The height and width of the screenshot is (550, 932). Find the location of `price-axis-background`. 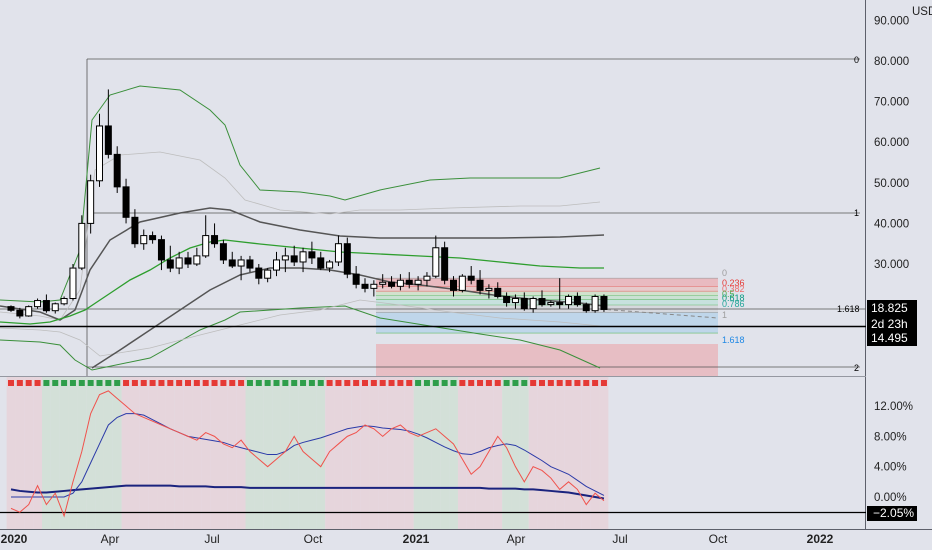

price-axis-background is located at coordinates (899, 265).